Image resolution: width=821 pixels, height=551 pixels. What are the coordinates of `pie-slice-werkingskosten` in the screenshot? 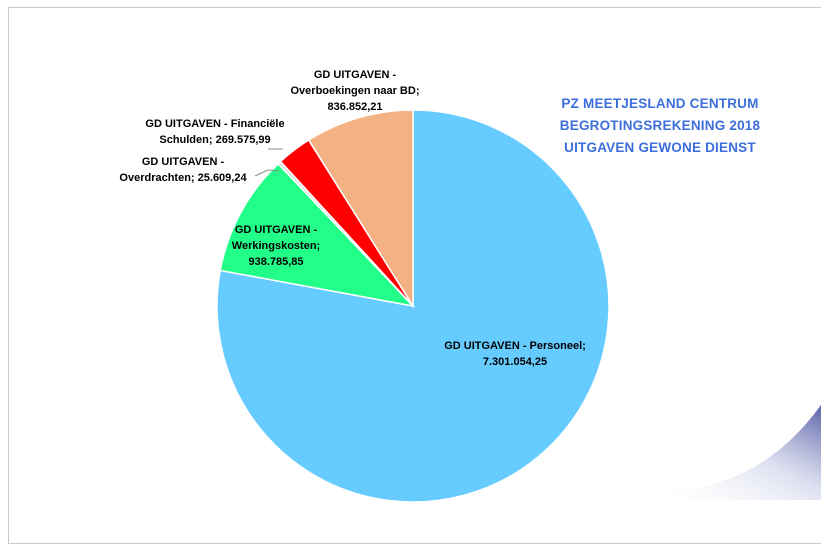 It's located at (317, 235).